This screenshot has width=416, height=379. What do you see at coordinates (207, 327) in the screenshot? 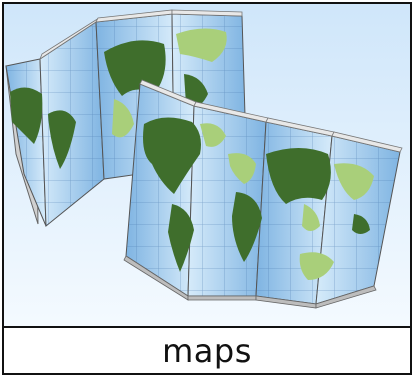
I see `caption-divider` at bounding box center [207, 327].